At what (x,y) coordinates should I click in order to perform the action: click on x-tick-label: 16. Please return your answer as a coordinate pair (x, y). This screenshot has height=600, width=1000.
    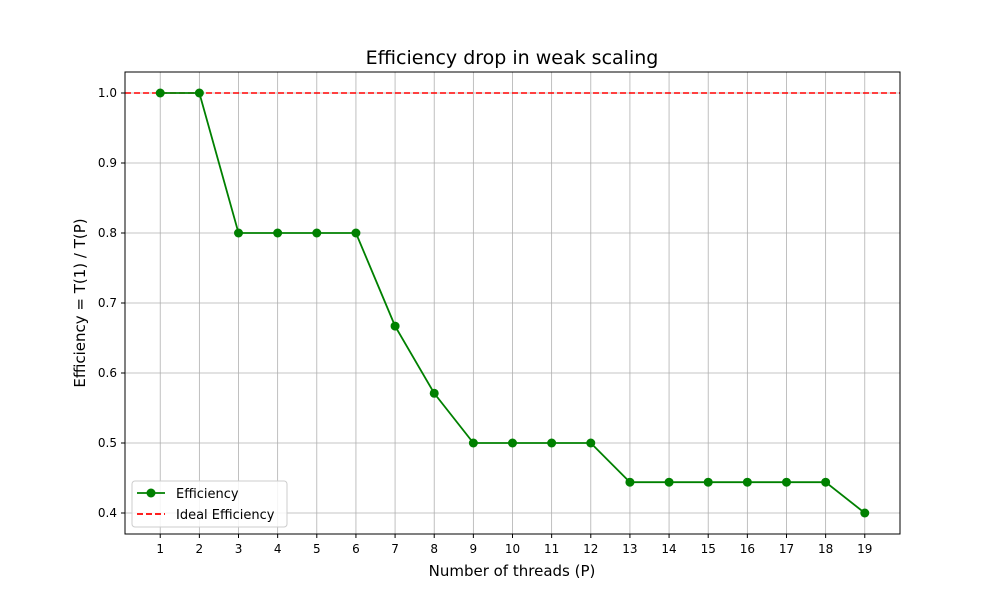
    Looking at the image, I should click on (747, 549).